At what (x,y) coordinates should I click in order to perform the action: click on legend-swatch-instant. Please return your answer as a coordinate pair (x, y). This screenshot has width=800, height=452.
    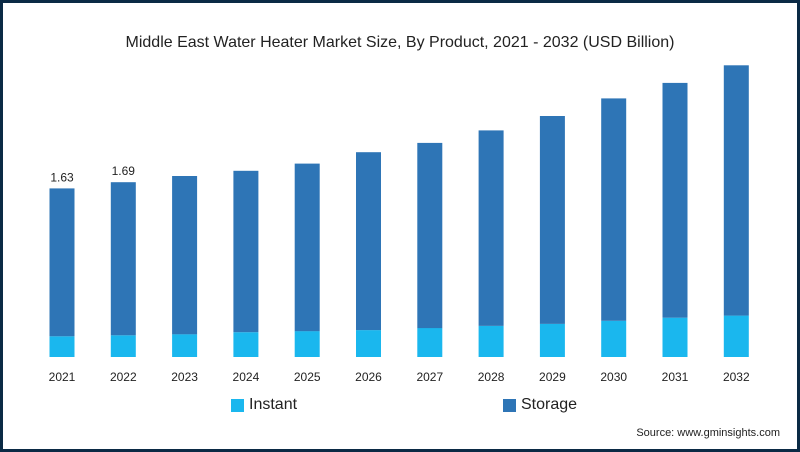
    Looking at the image, I should click on (237, 405).